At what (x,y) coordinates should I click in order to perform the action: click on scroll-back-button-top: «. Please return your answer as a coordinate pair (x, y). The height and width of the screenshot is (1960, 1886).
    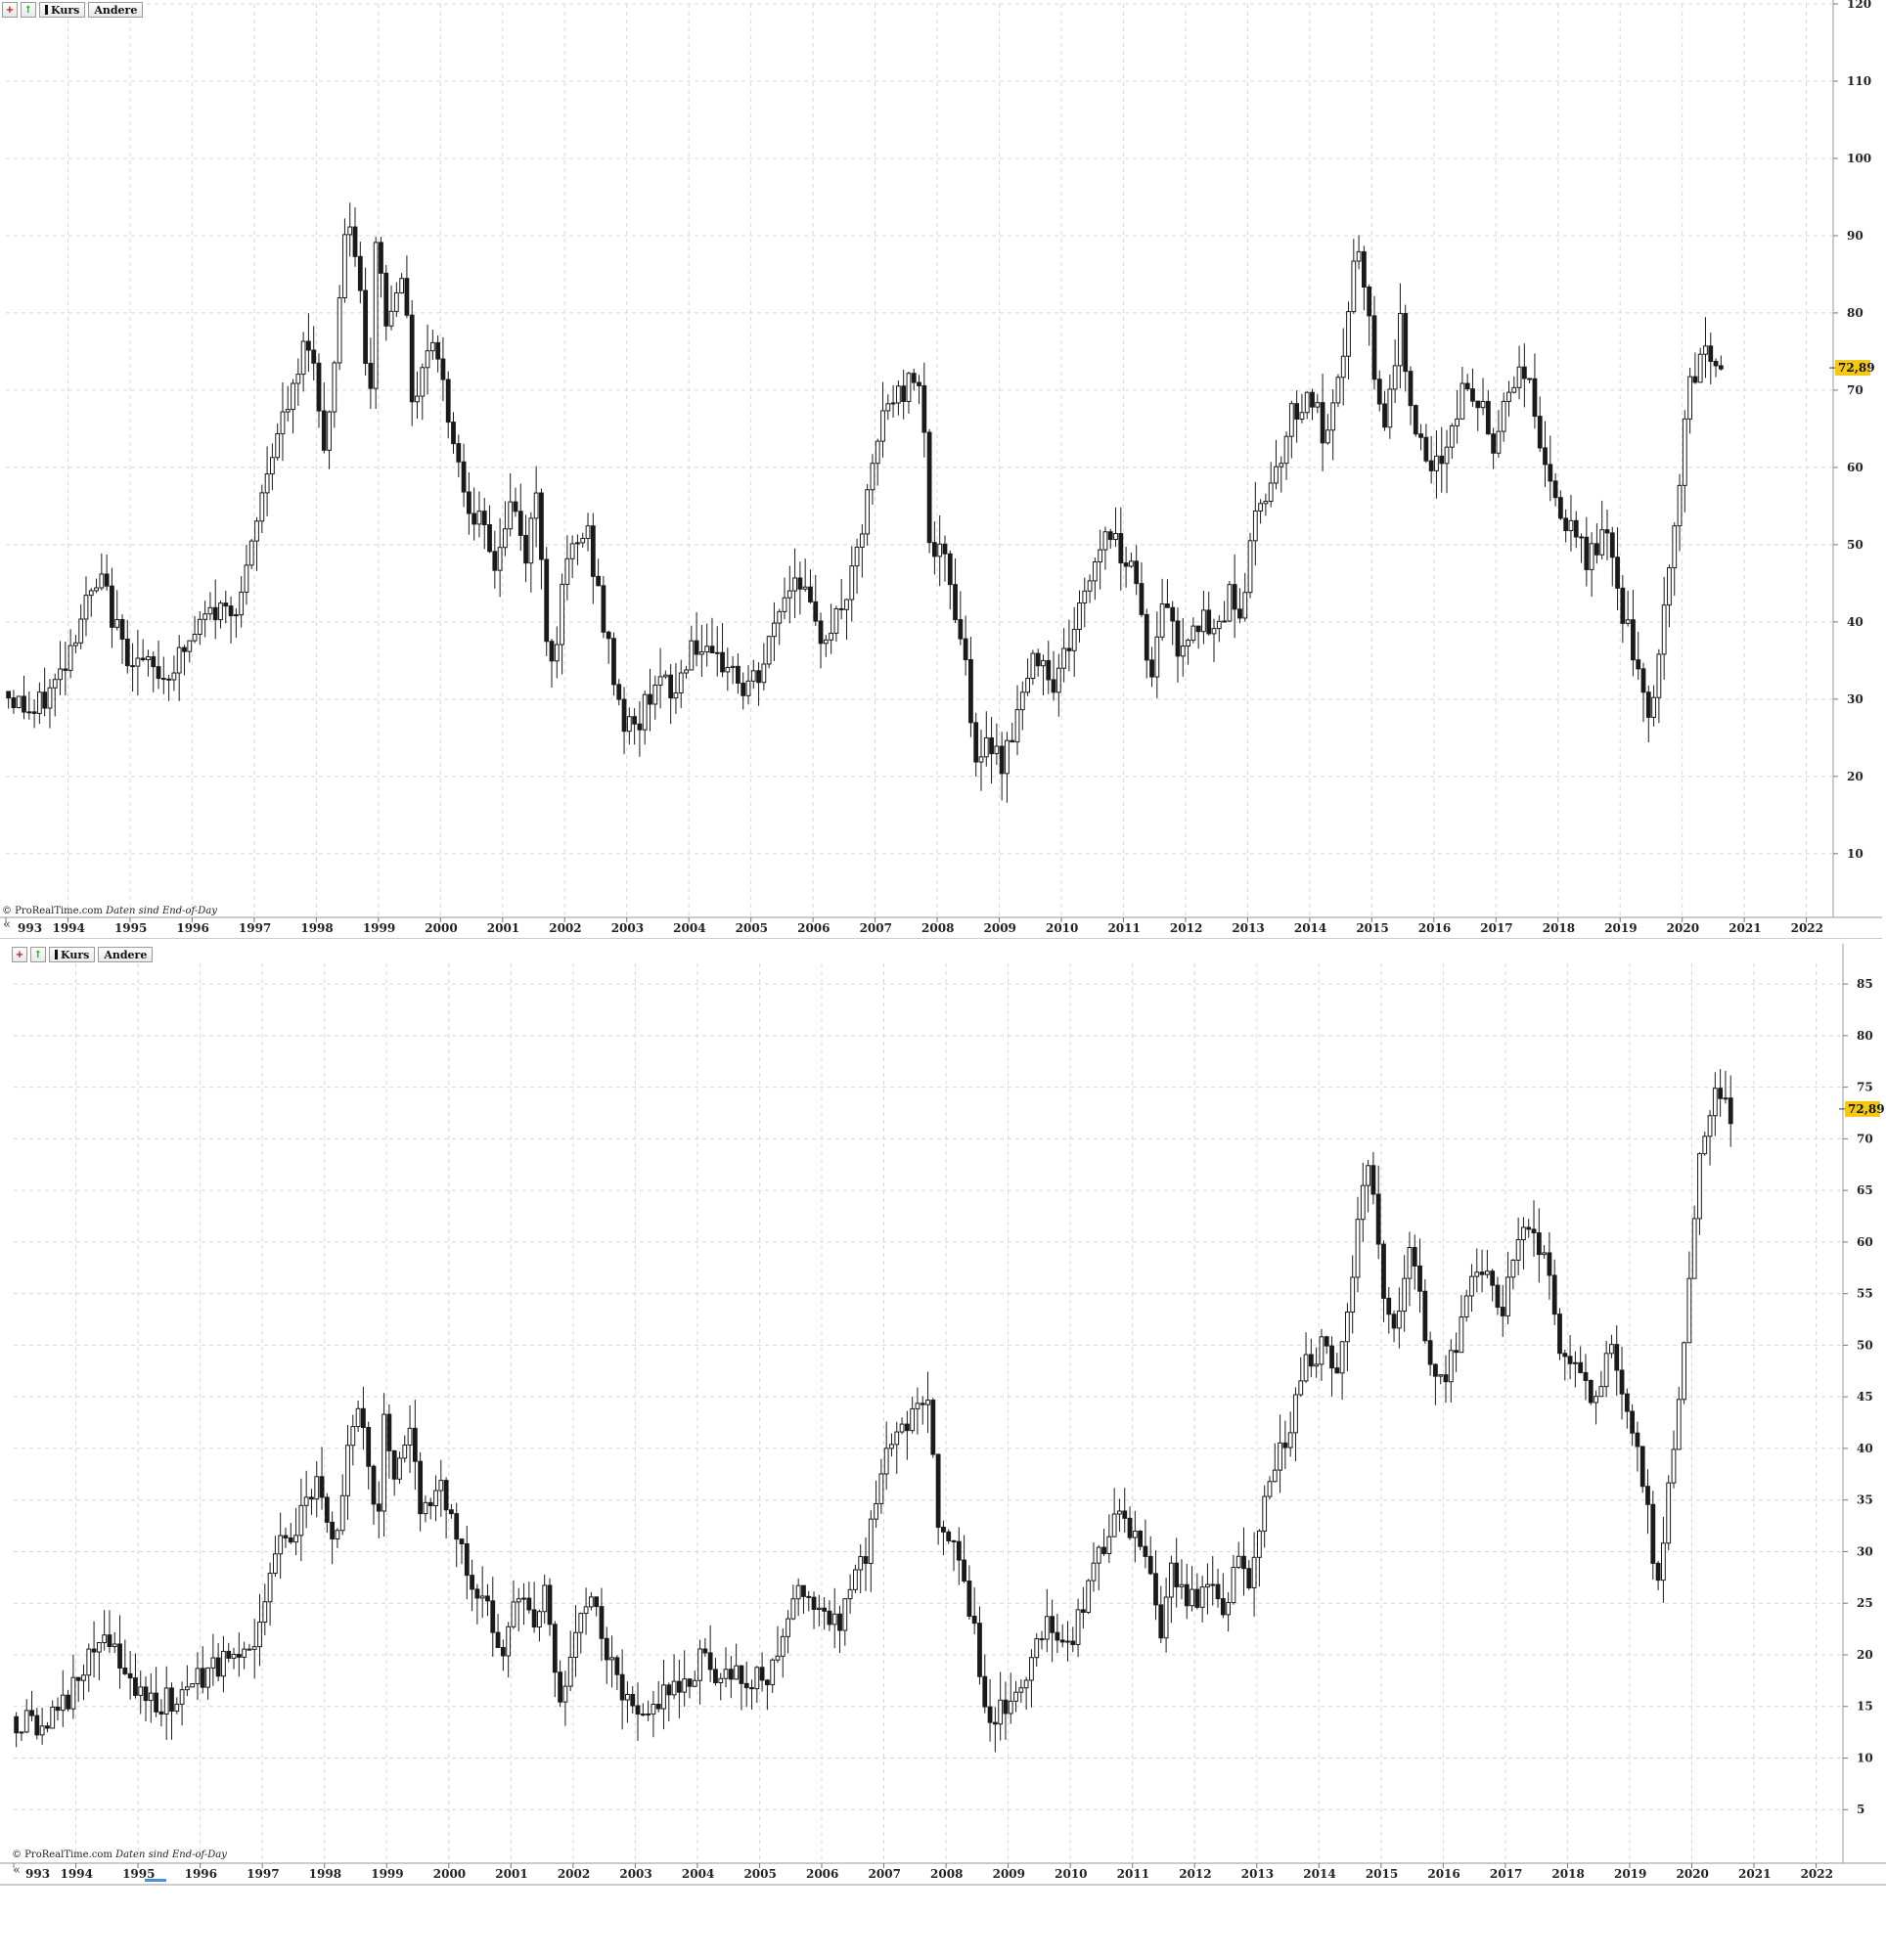
    Looking at the image, I should click on (7, 924).